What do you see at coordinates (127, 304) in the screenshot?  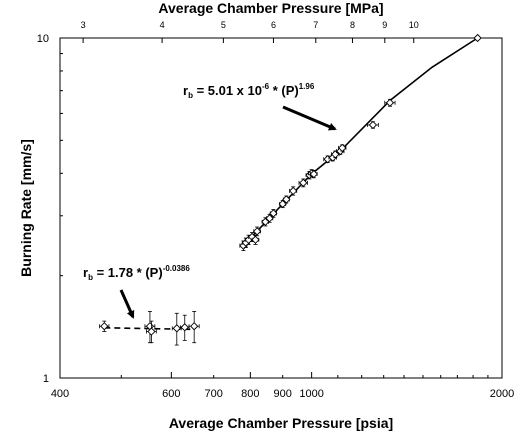 I see `fit-arrow-low` at bounding box center [127, 304].